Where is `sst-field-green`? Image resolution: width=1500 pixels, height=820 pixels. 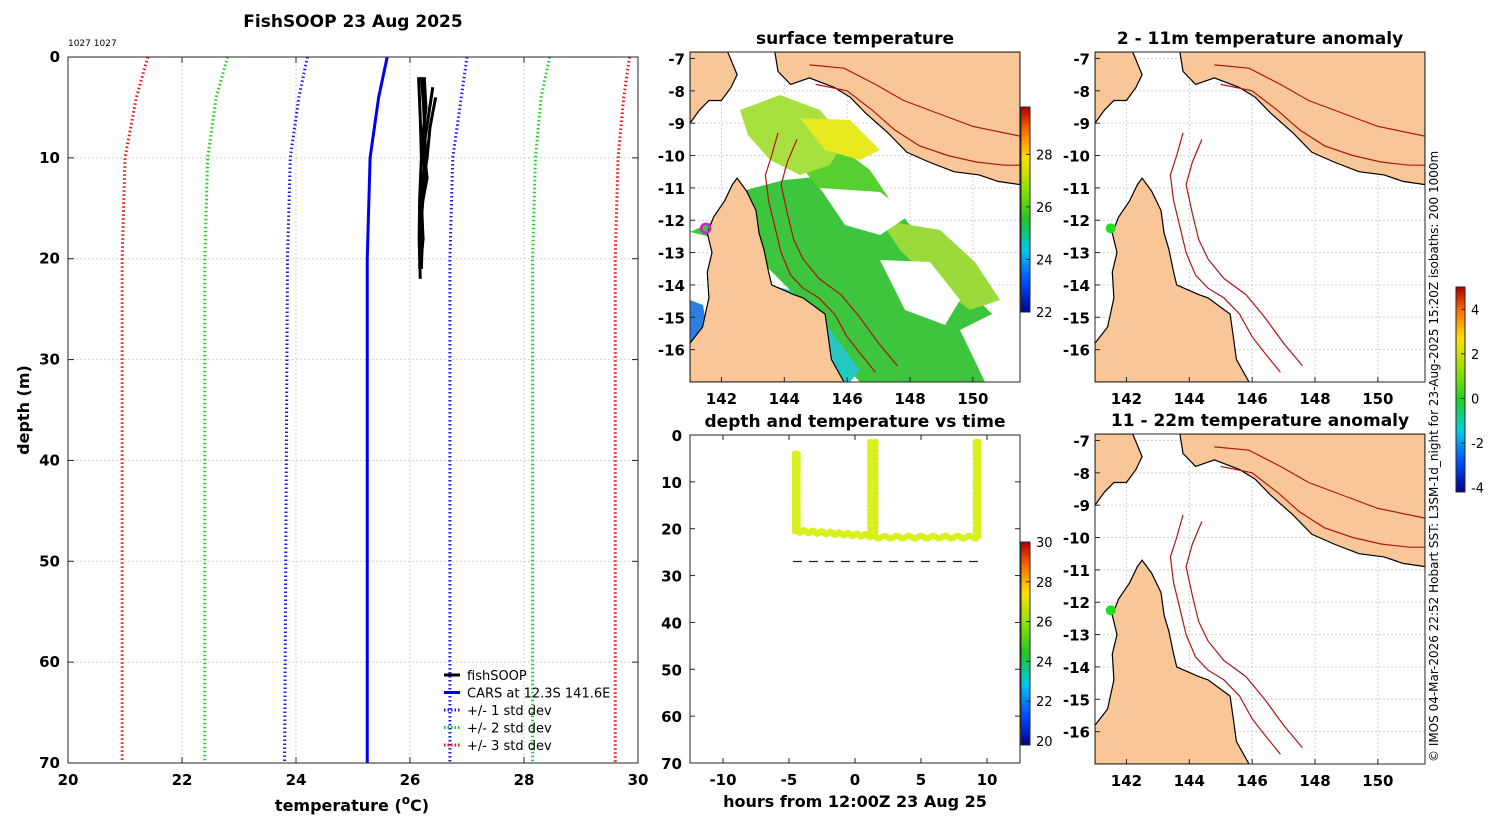
sst-field-green is located at coordinates (855, 279).